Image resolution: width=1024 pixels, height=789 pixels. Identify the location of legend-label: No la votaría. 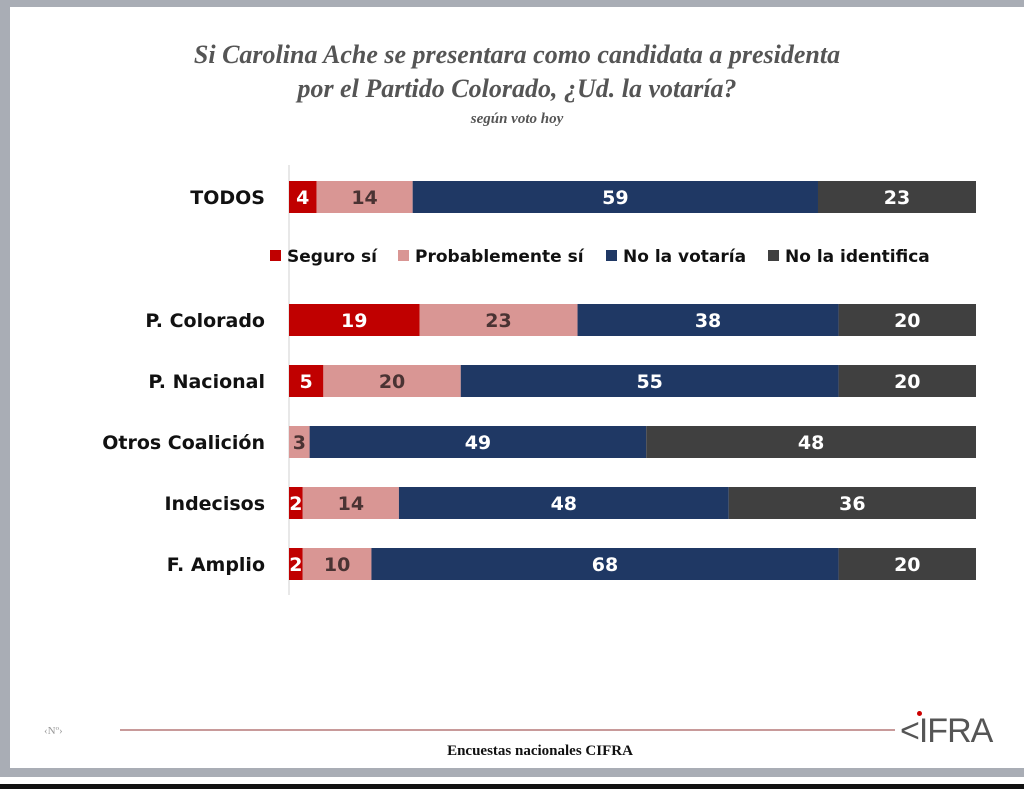
(684, 257).